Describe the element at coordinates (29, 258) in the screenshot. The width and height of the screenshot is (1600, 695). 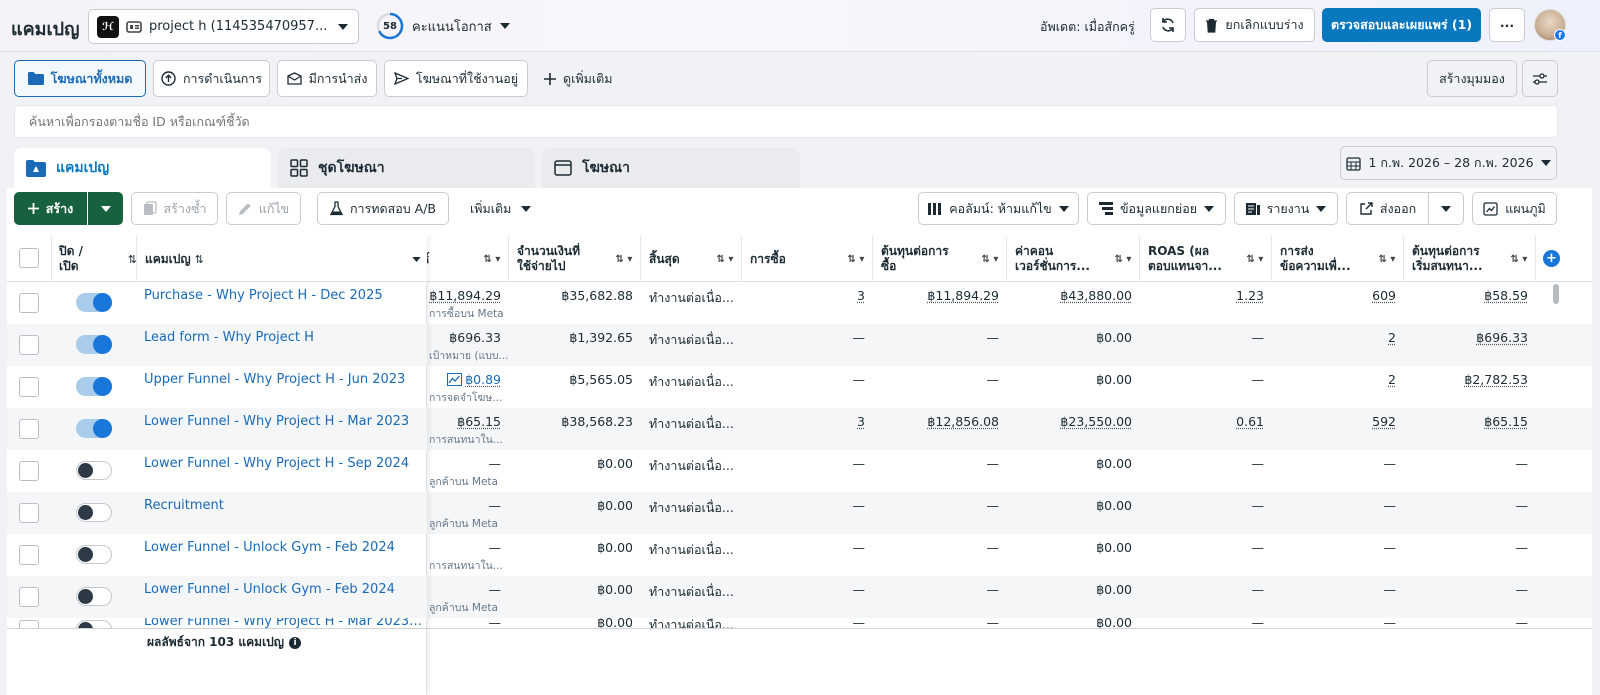
I see `select-all-checkbox` at that location.